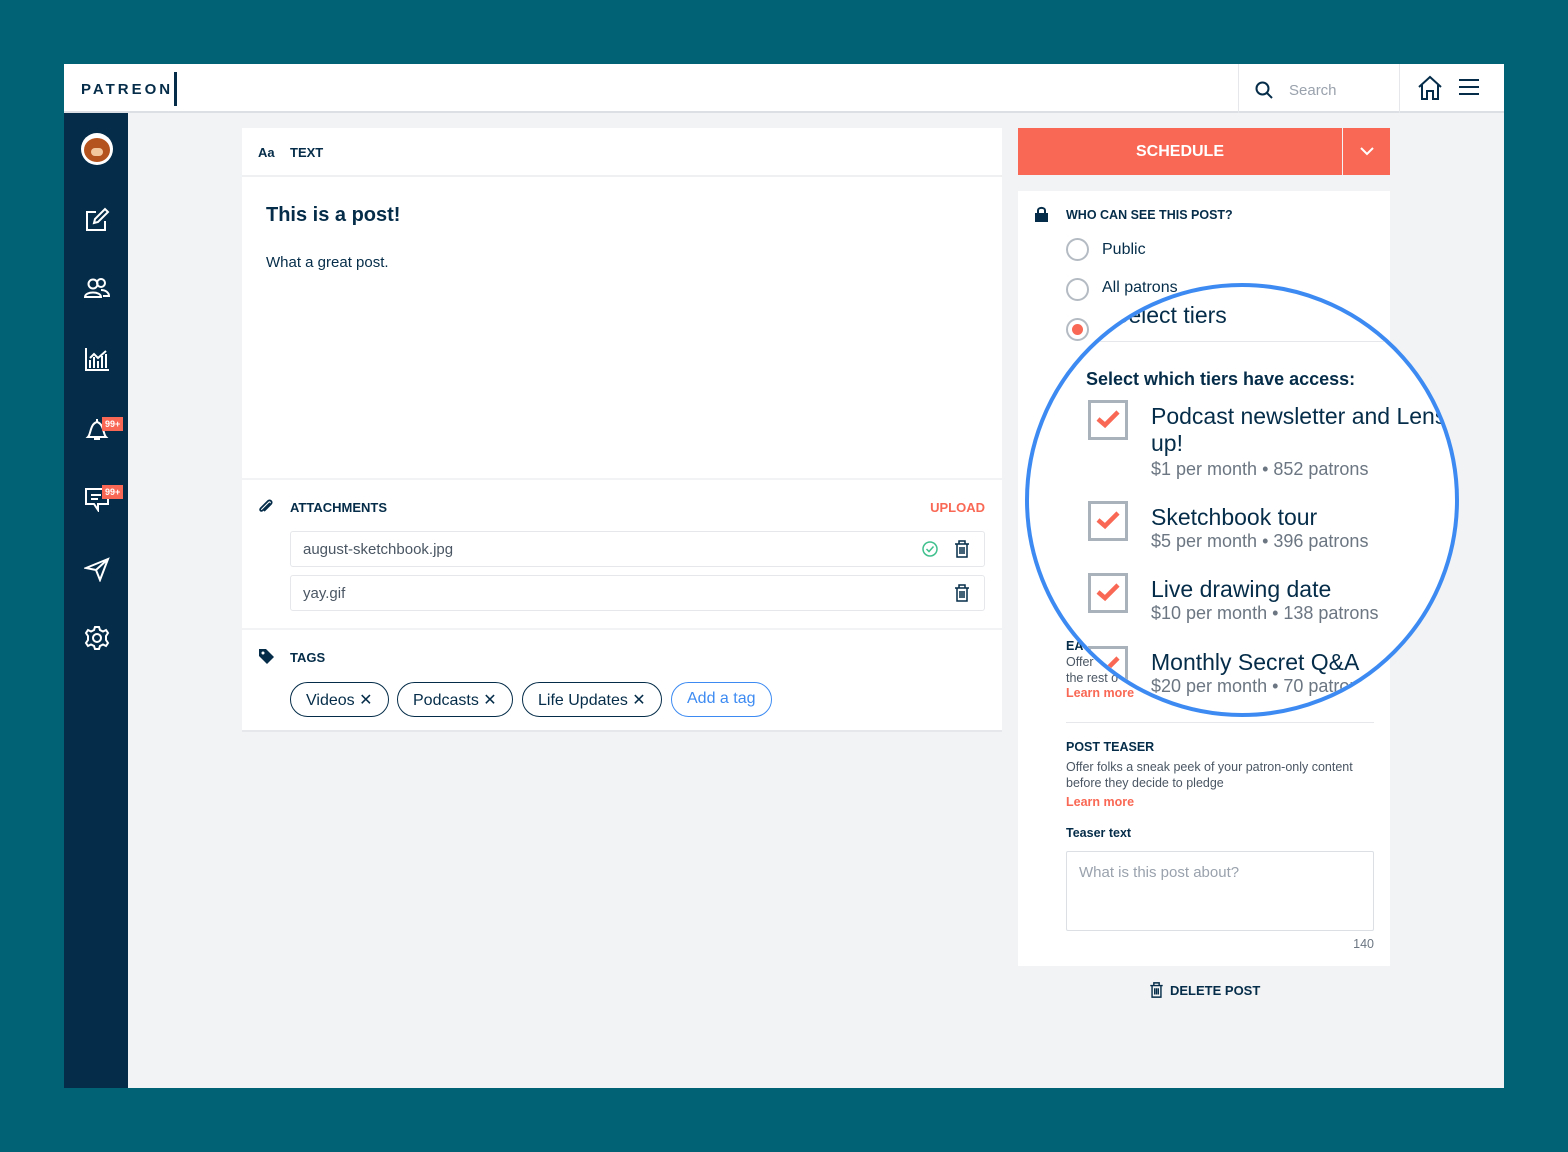  Describe the element at coordinates (784, 88) in the screenshot. I see `top-bar: PATREON Search` at that location.